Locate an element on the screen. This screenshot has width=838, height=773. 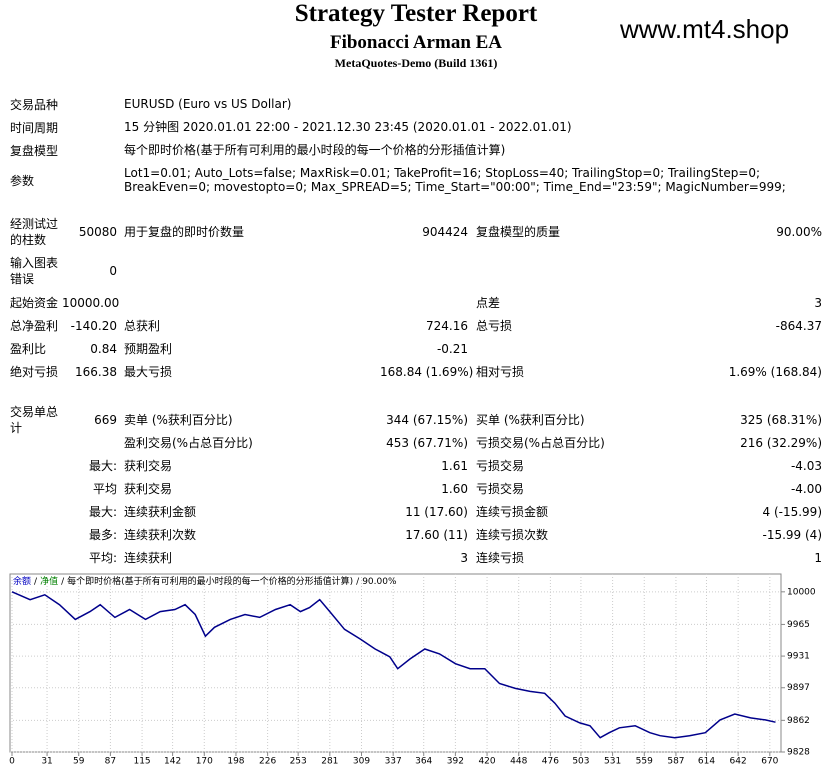
stat-value: 453 (67.71%) is located at coordinates (427, 443).